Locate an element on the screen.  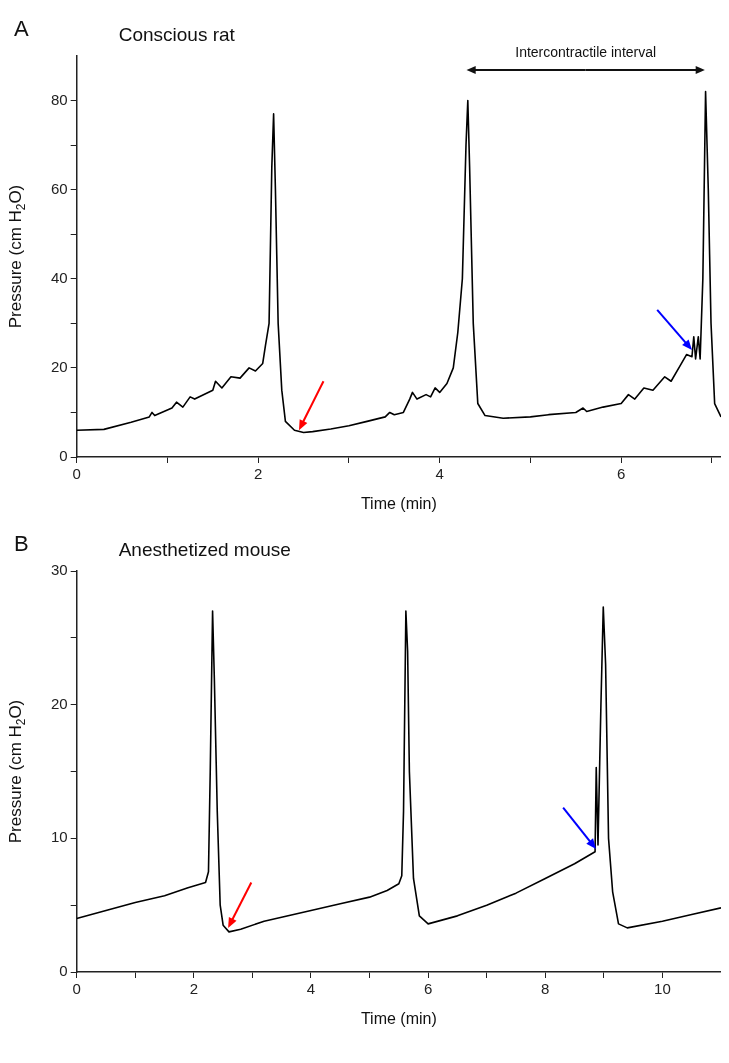
text: B is located at coordinates (21, 544).